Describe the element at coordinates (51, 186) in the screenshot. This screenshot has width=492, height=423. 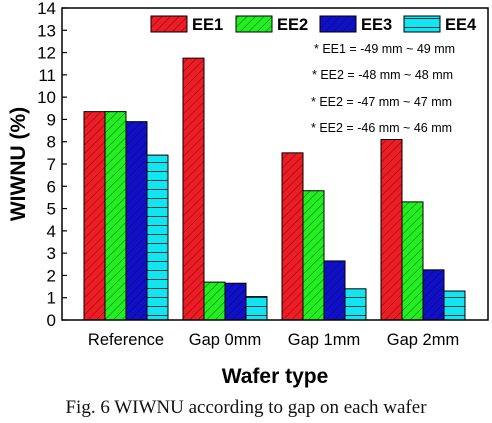
I see `y-tick-label: 6` at that location.